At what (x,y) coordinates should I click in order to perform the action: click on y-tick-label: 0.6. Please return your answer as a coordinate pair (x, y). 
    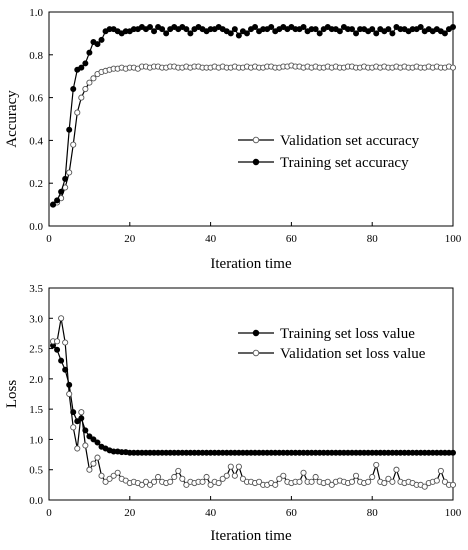
    Looking at the image, I should click on (36, 99).